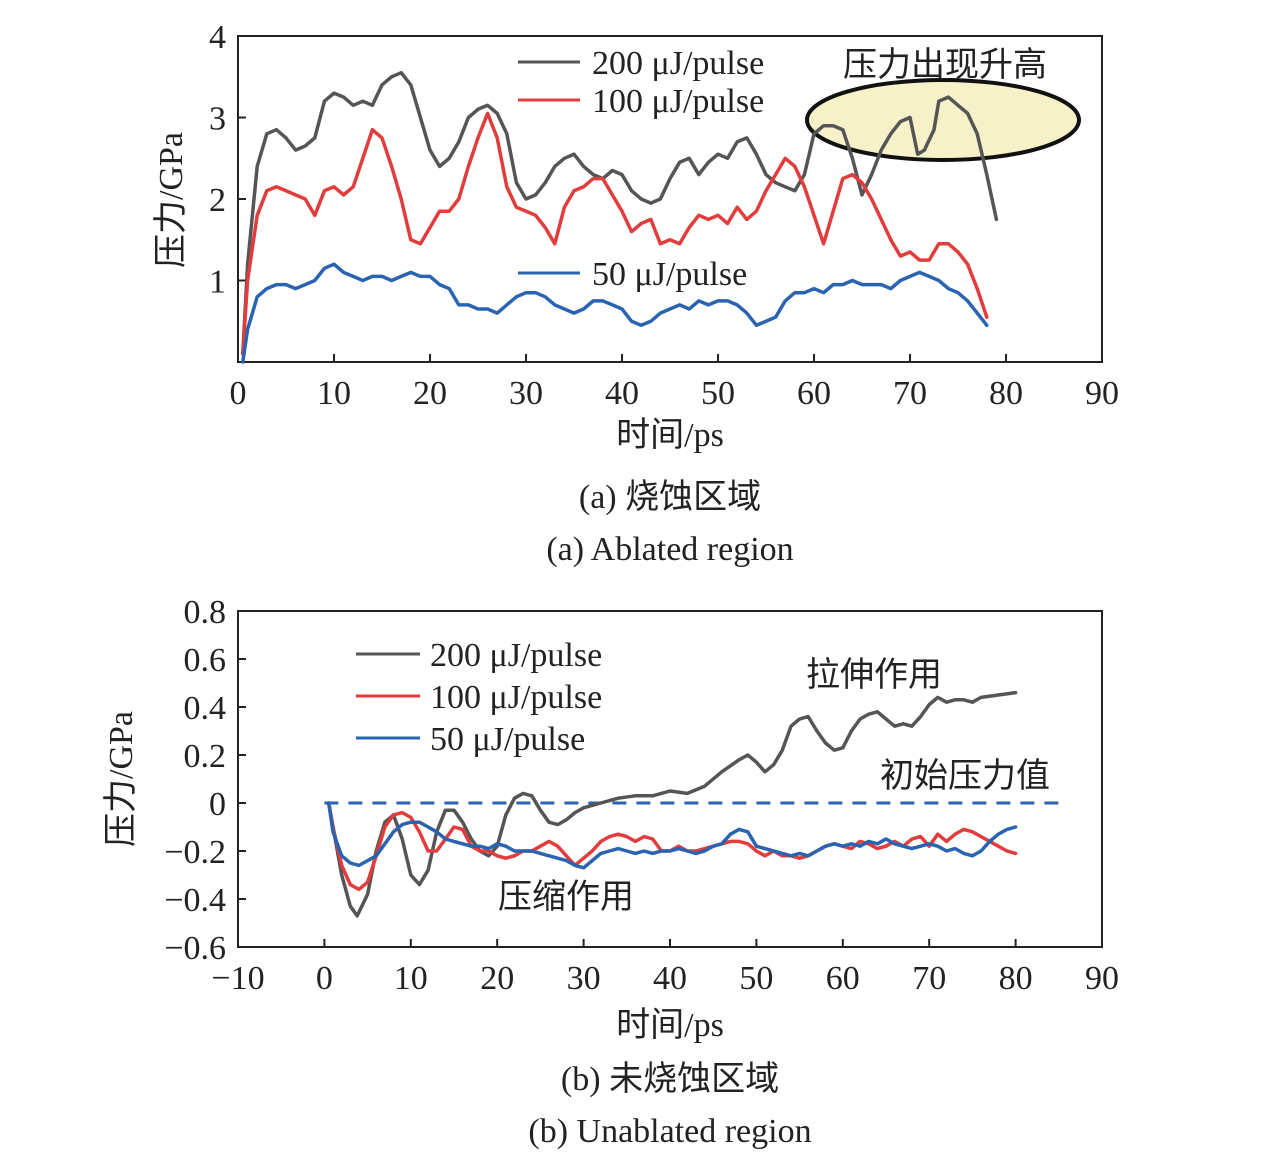 Image resolution: width=1276 pixels, height=1156 pixels. What do you see at coordinates (217, 200) in the screenshot?
I see `y-tick-label: 2` at bounding box center [217, 200].